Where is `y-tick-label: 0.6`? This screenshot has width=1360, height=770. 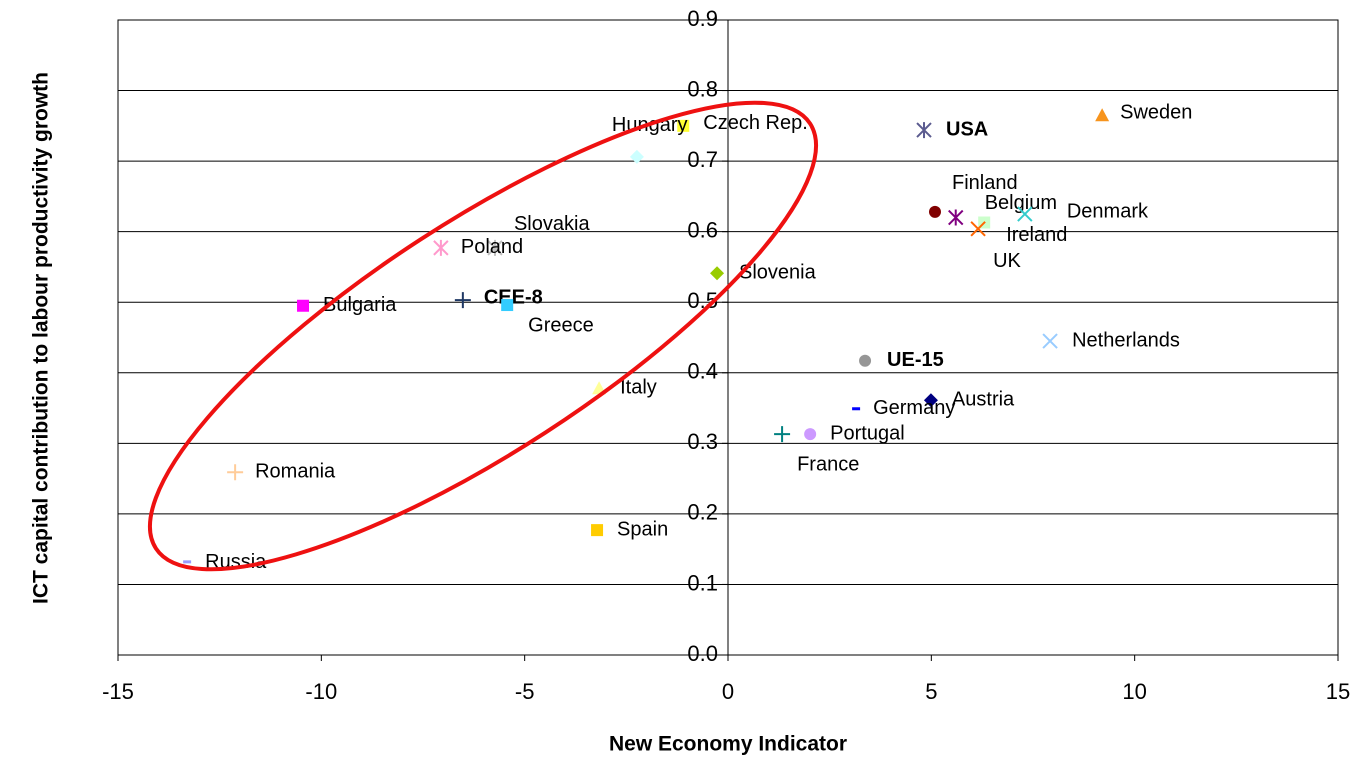
y-tick-label: 0.6 is located at coordinates (702, 229).